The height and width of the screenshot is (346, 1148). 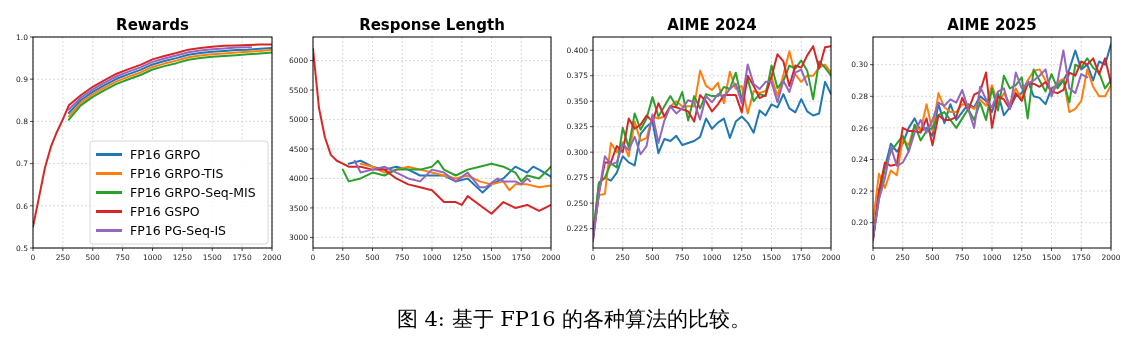 I want to click on title: AIME 2025, so click(x=992, y=25).